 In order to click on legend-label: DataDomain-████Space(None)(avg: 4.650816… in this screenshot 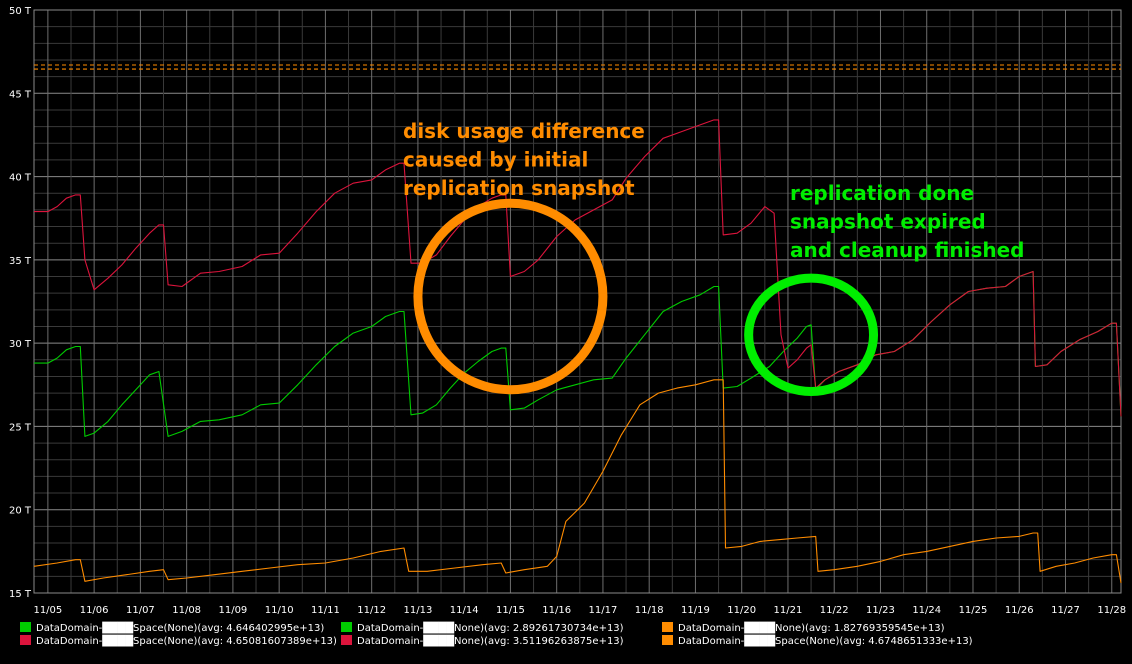, I will do `click(186, 640)`.